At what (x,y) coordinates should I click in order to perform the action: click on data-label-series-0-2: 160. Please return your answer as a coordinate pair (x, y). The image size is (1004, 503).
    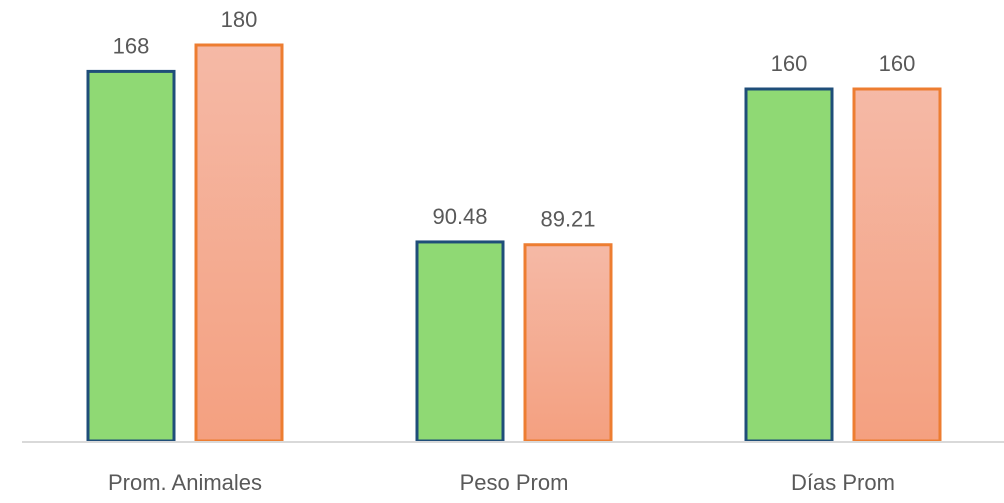
    Looking at the image, I should click on (789, 63).